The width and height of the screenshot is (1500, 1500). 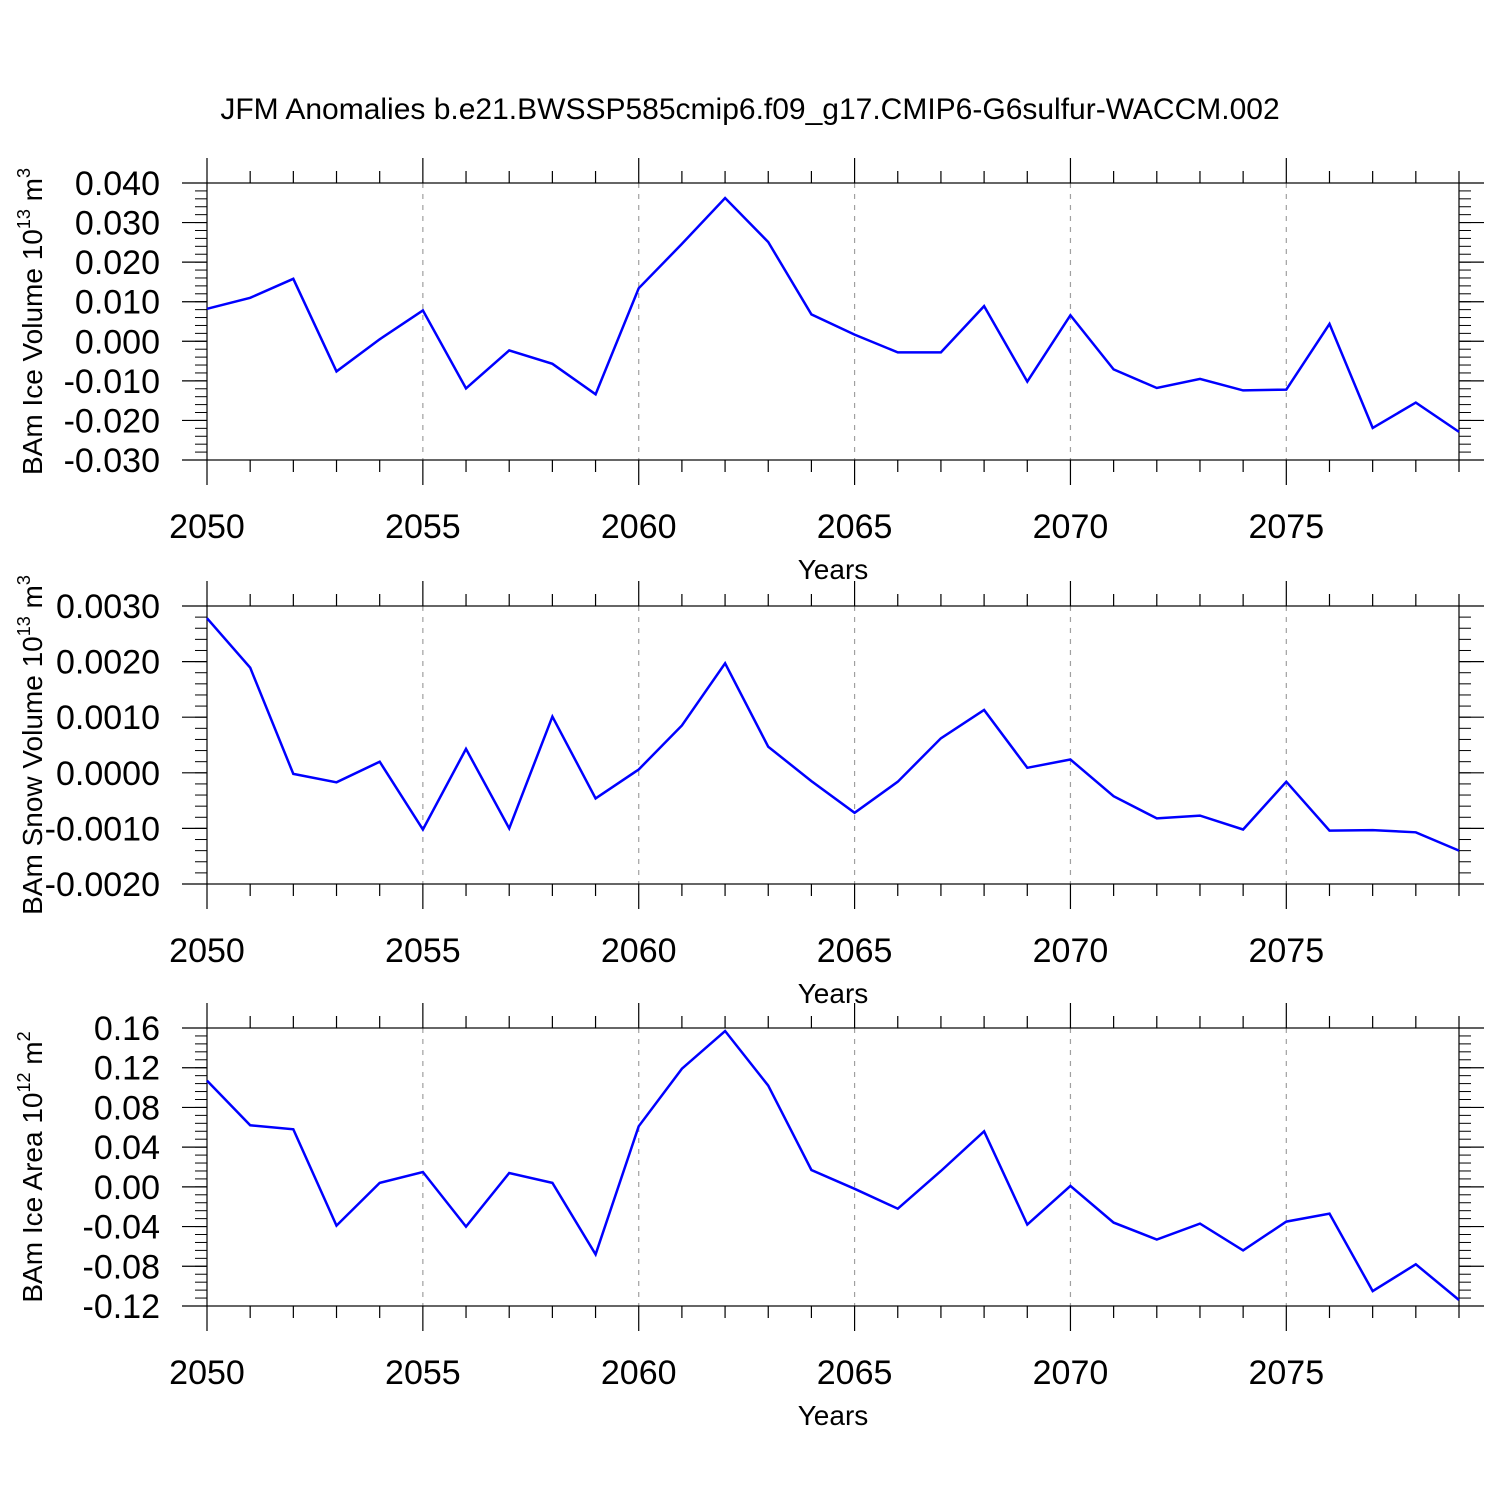 What do you see at coordinates (112, 461) in the screenshot?
I see `y-tick-label: -0.030` at bounding box center [112, 461].